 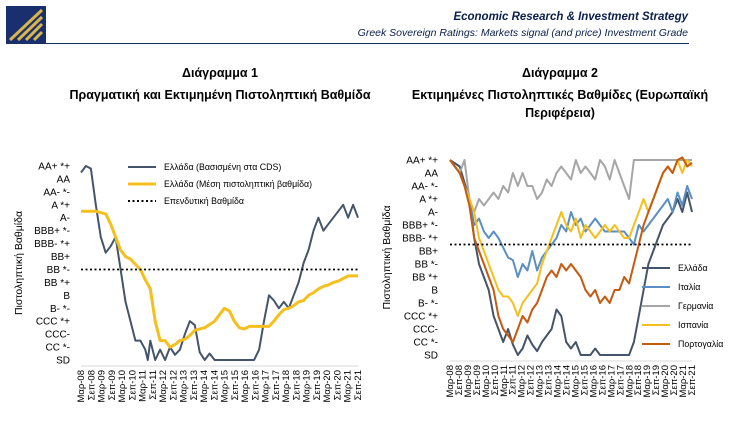 I want to click on chart2-legend-label: Πορτογαλία, so click(x=700, y=344).